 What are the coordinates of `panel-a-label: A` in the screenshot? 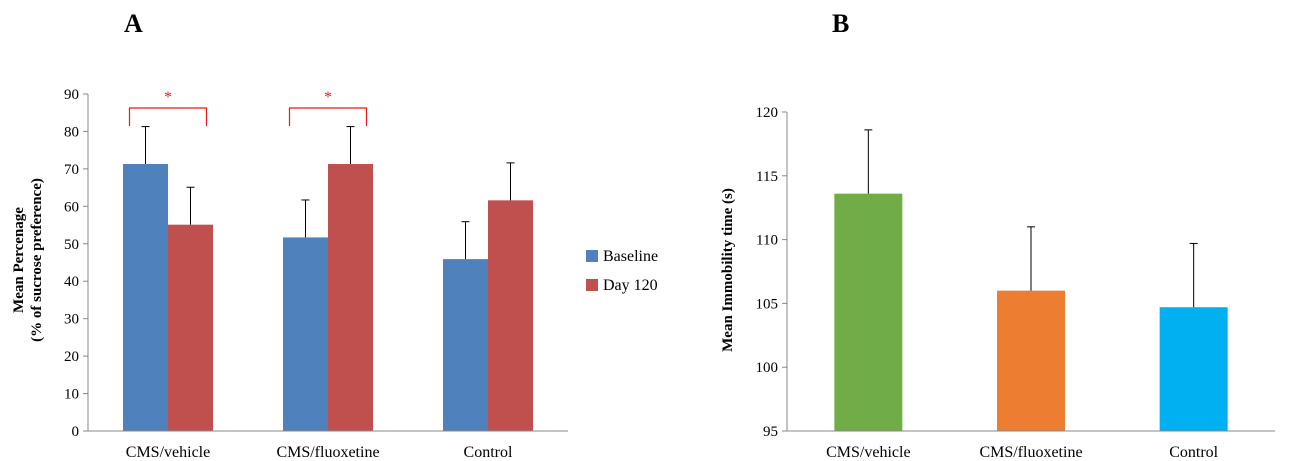 It's located at (133, 23).